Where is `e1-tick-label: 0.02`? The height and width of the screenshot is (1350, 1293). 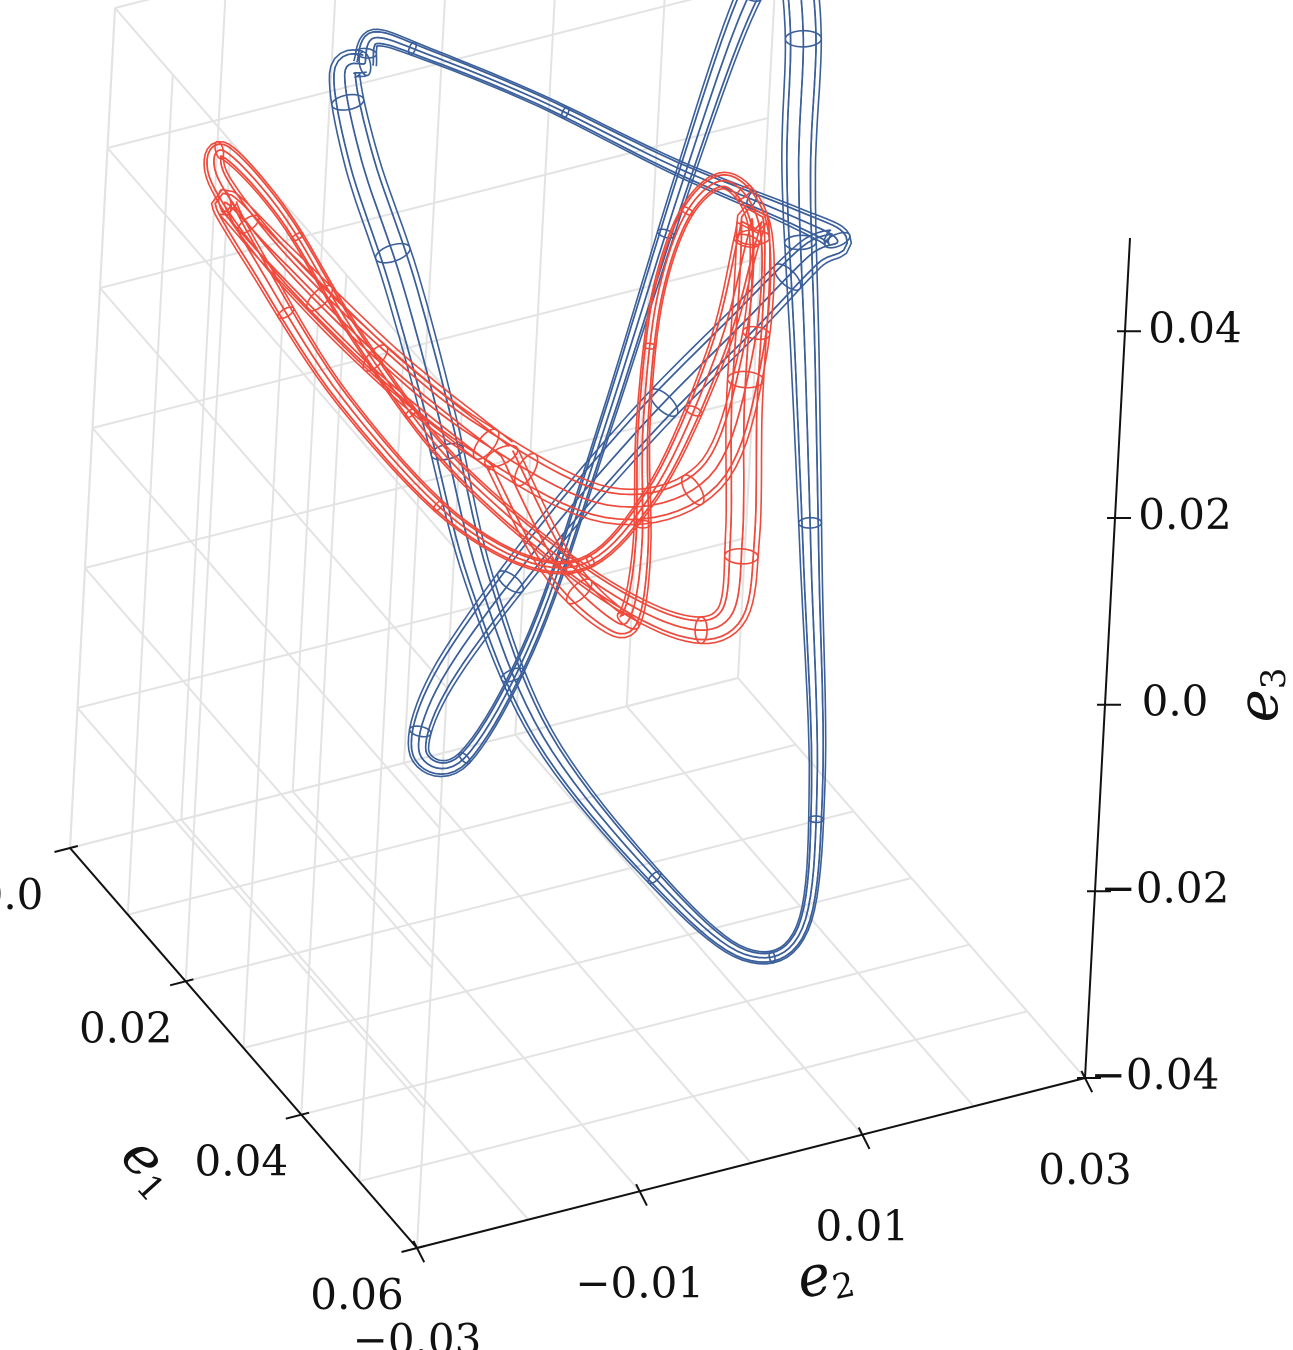
e1-tick-label: 0.02 is located at coordinates (126, 1027).